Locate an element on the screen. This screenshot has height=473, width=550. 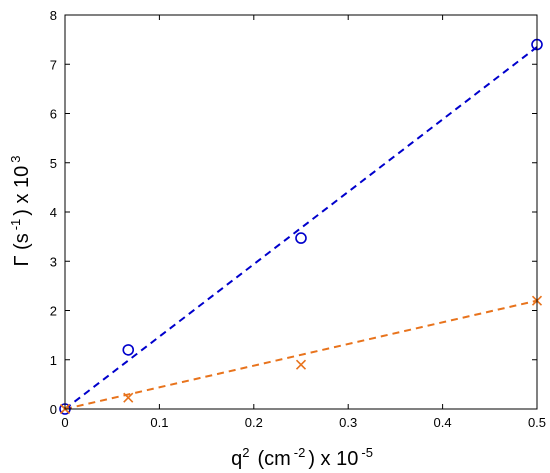
y-tick-label: 7 is located at coordinates (53, 64).